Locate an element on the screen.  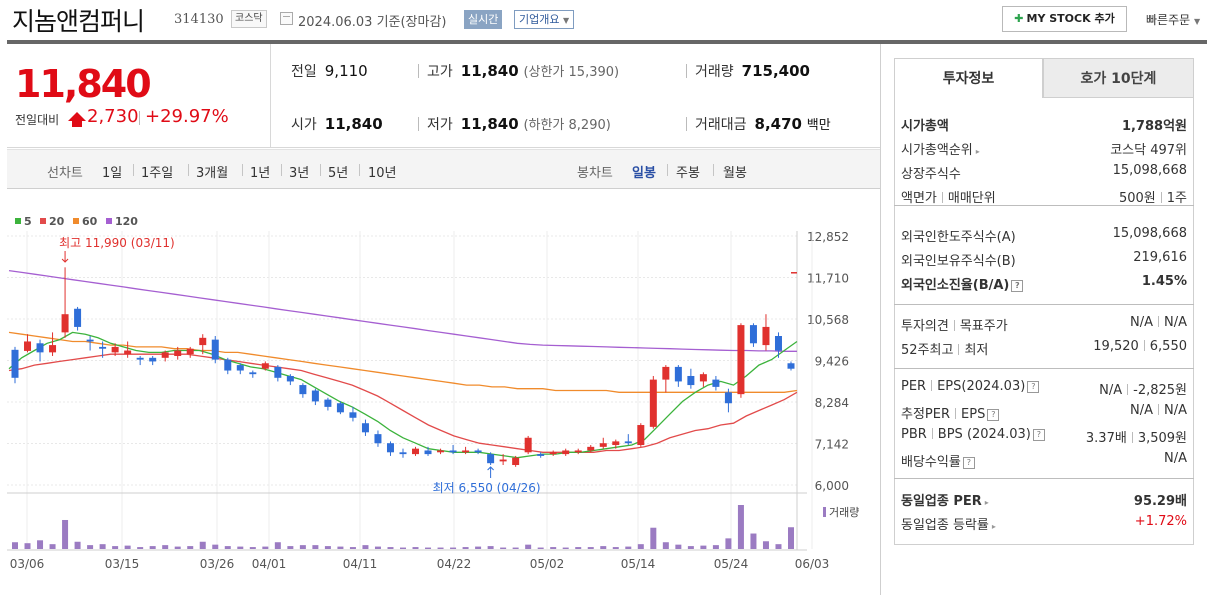
info-row: PER EPS(2024.03)? N/A -2,825원 is located at coordinates (1044, 389).